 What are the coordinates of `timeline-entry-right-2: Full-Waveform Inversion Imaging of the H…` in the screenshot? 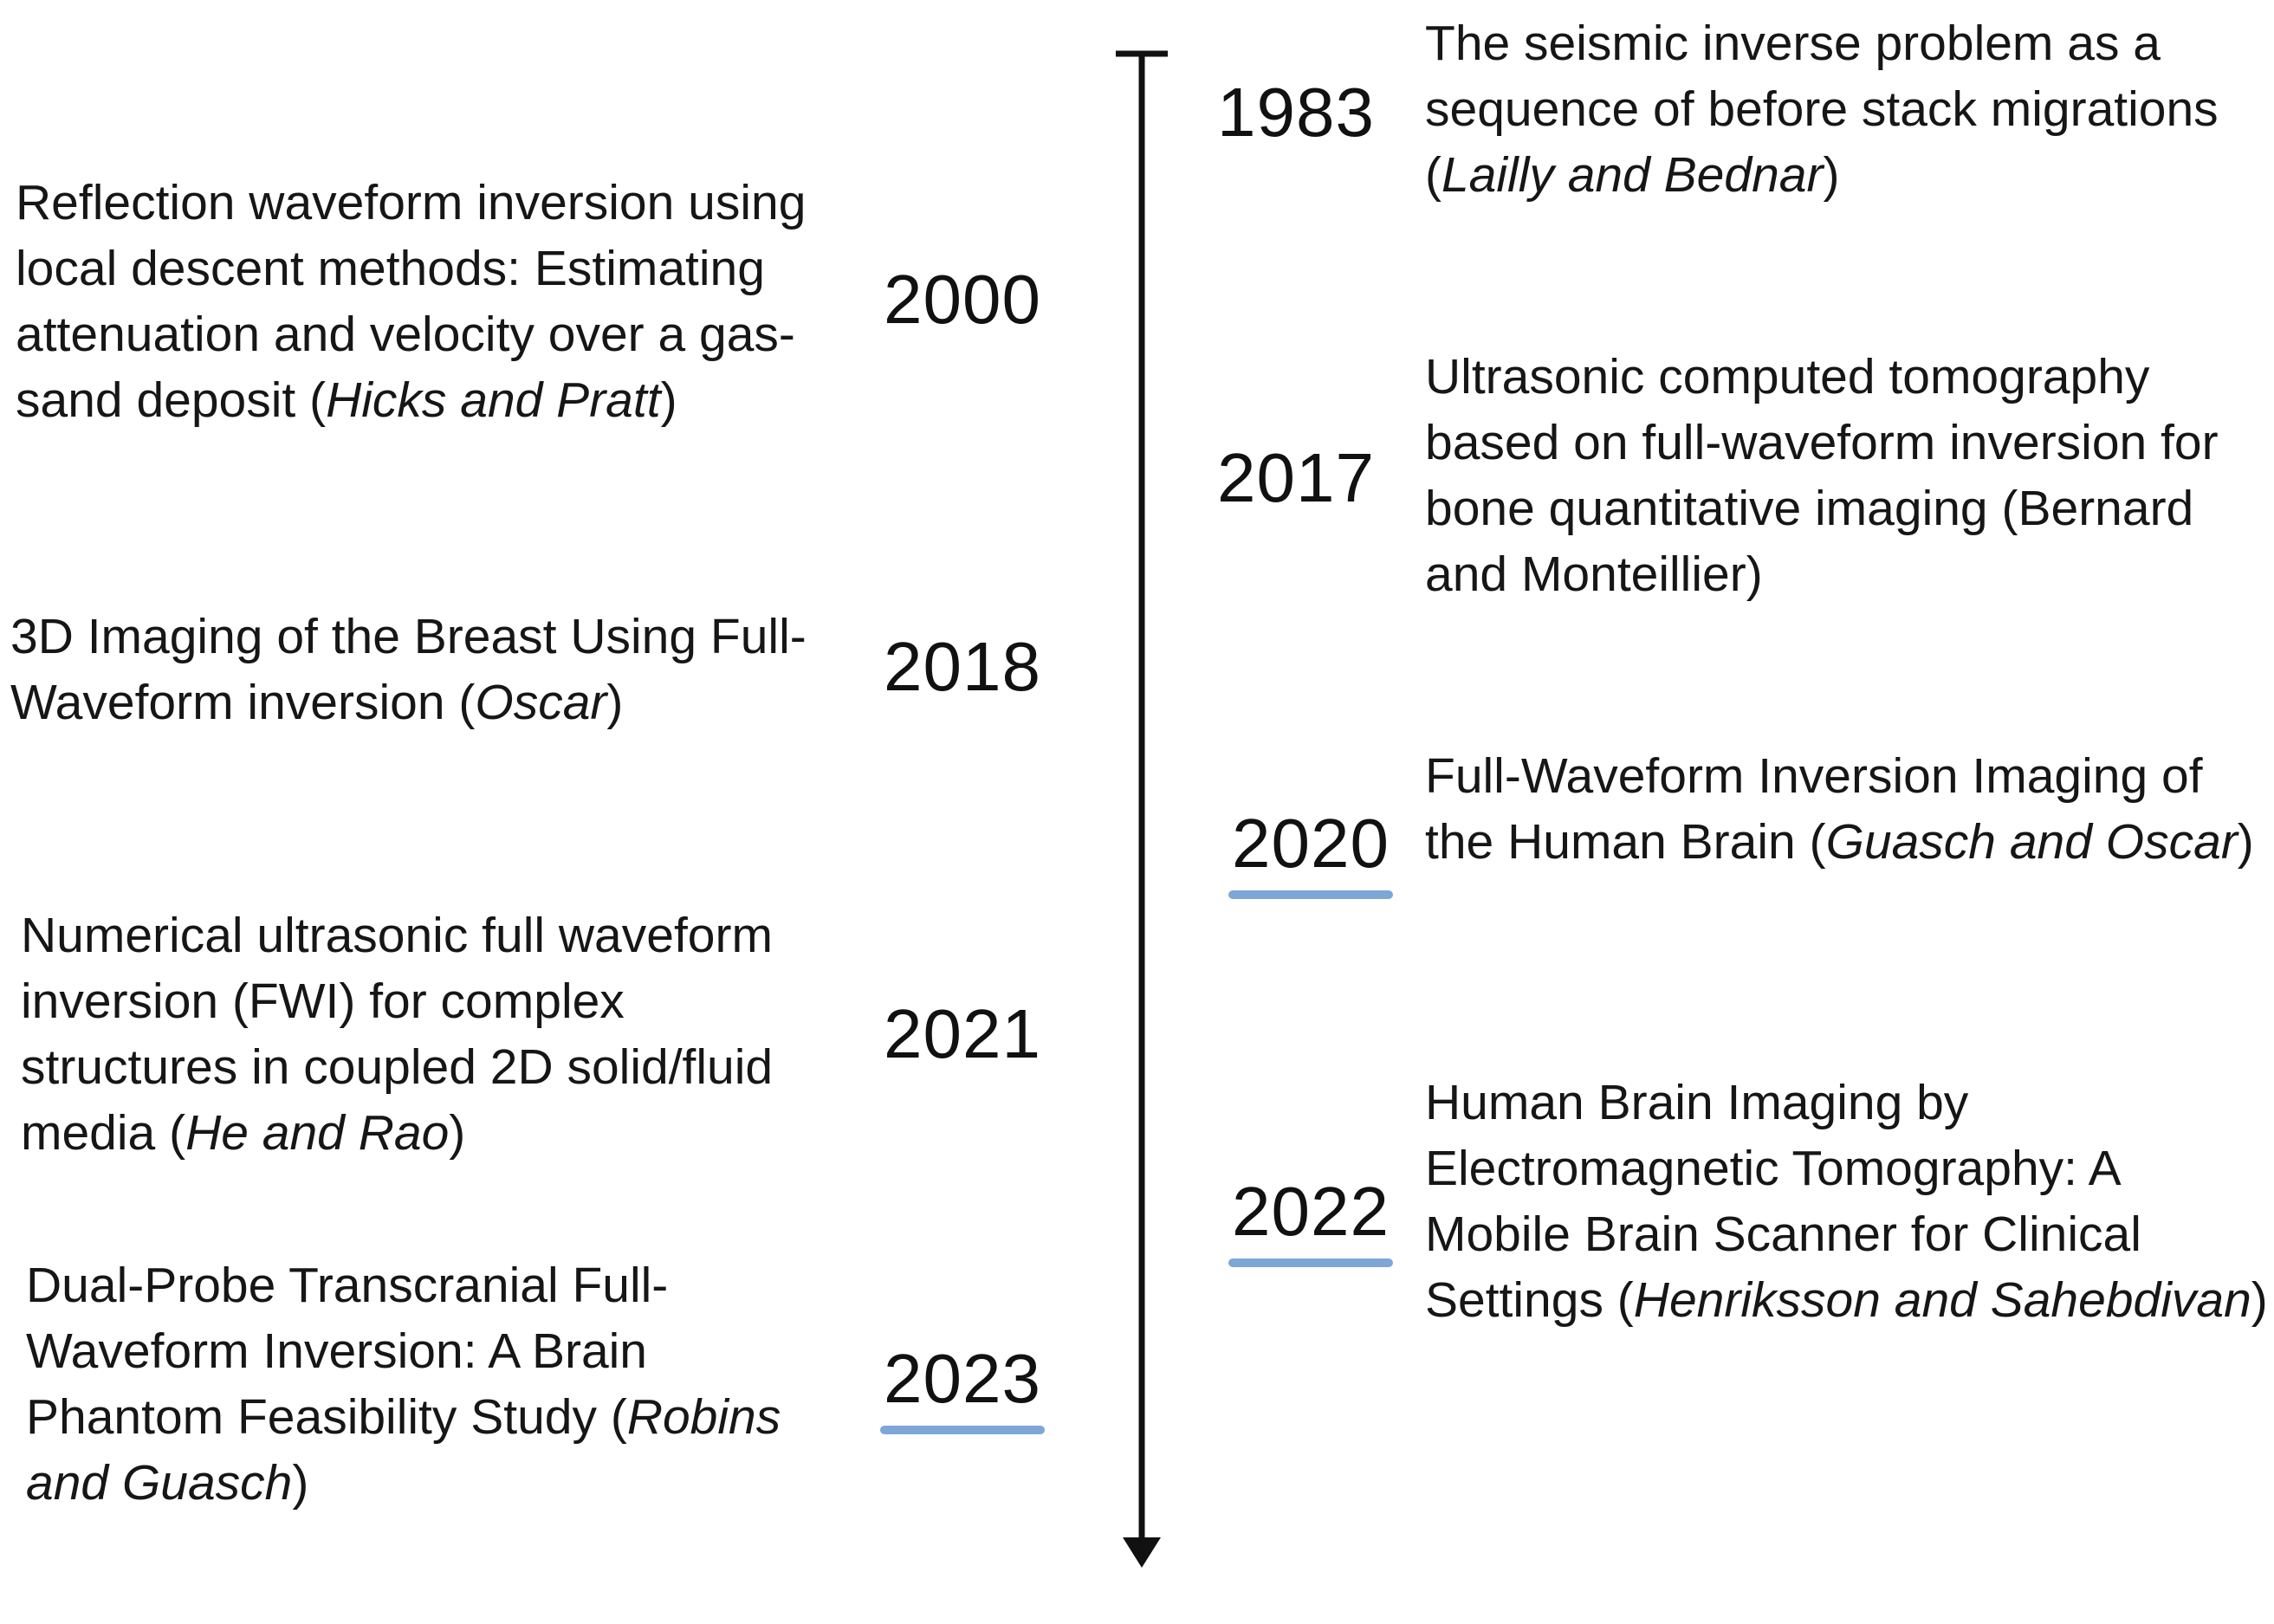 It's located at (1839, 809).